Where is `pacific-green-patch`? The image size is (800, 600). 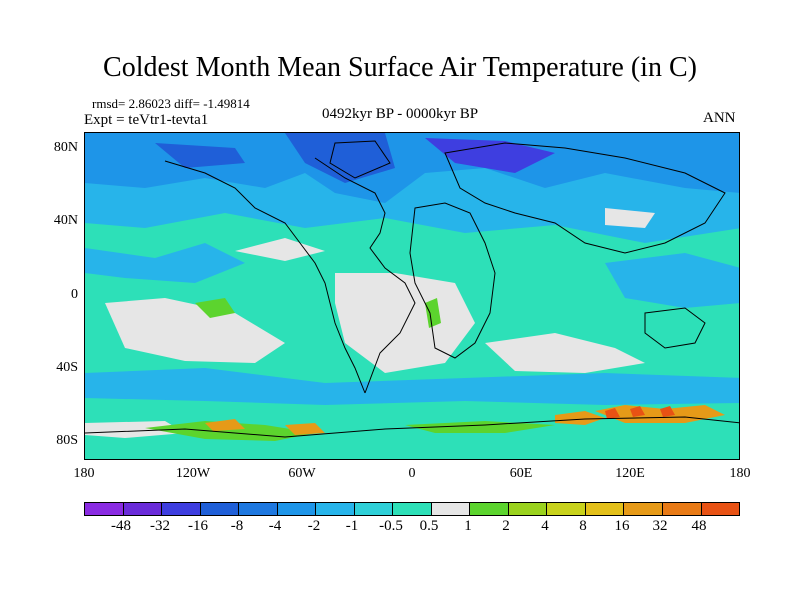 pacific-green-patch is located at coordinates (215, 308).